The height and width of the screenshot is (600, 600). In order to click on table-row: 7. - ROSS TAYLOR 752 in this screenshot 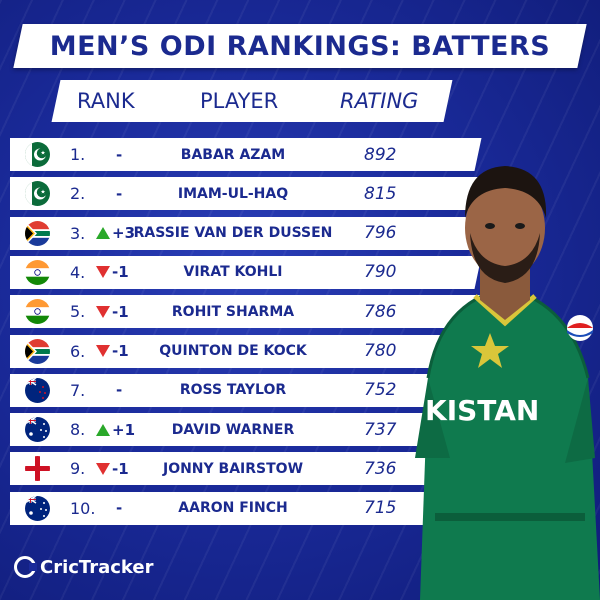, I will do `click(239, 390)`.